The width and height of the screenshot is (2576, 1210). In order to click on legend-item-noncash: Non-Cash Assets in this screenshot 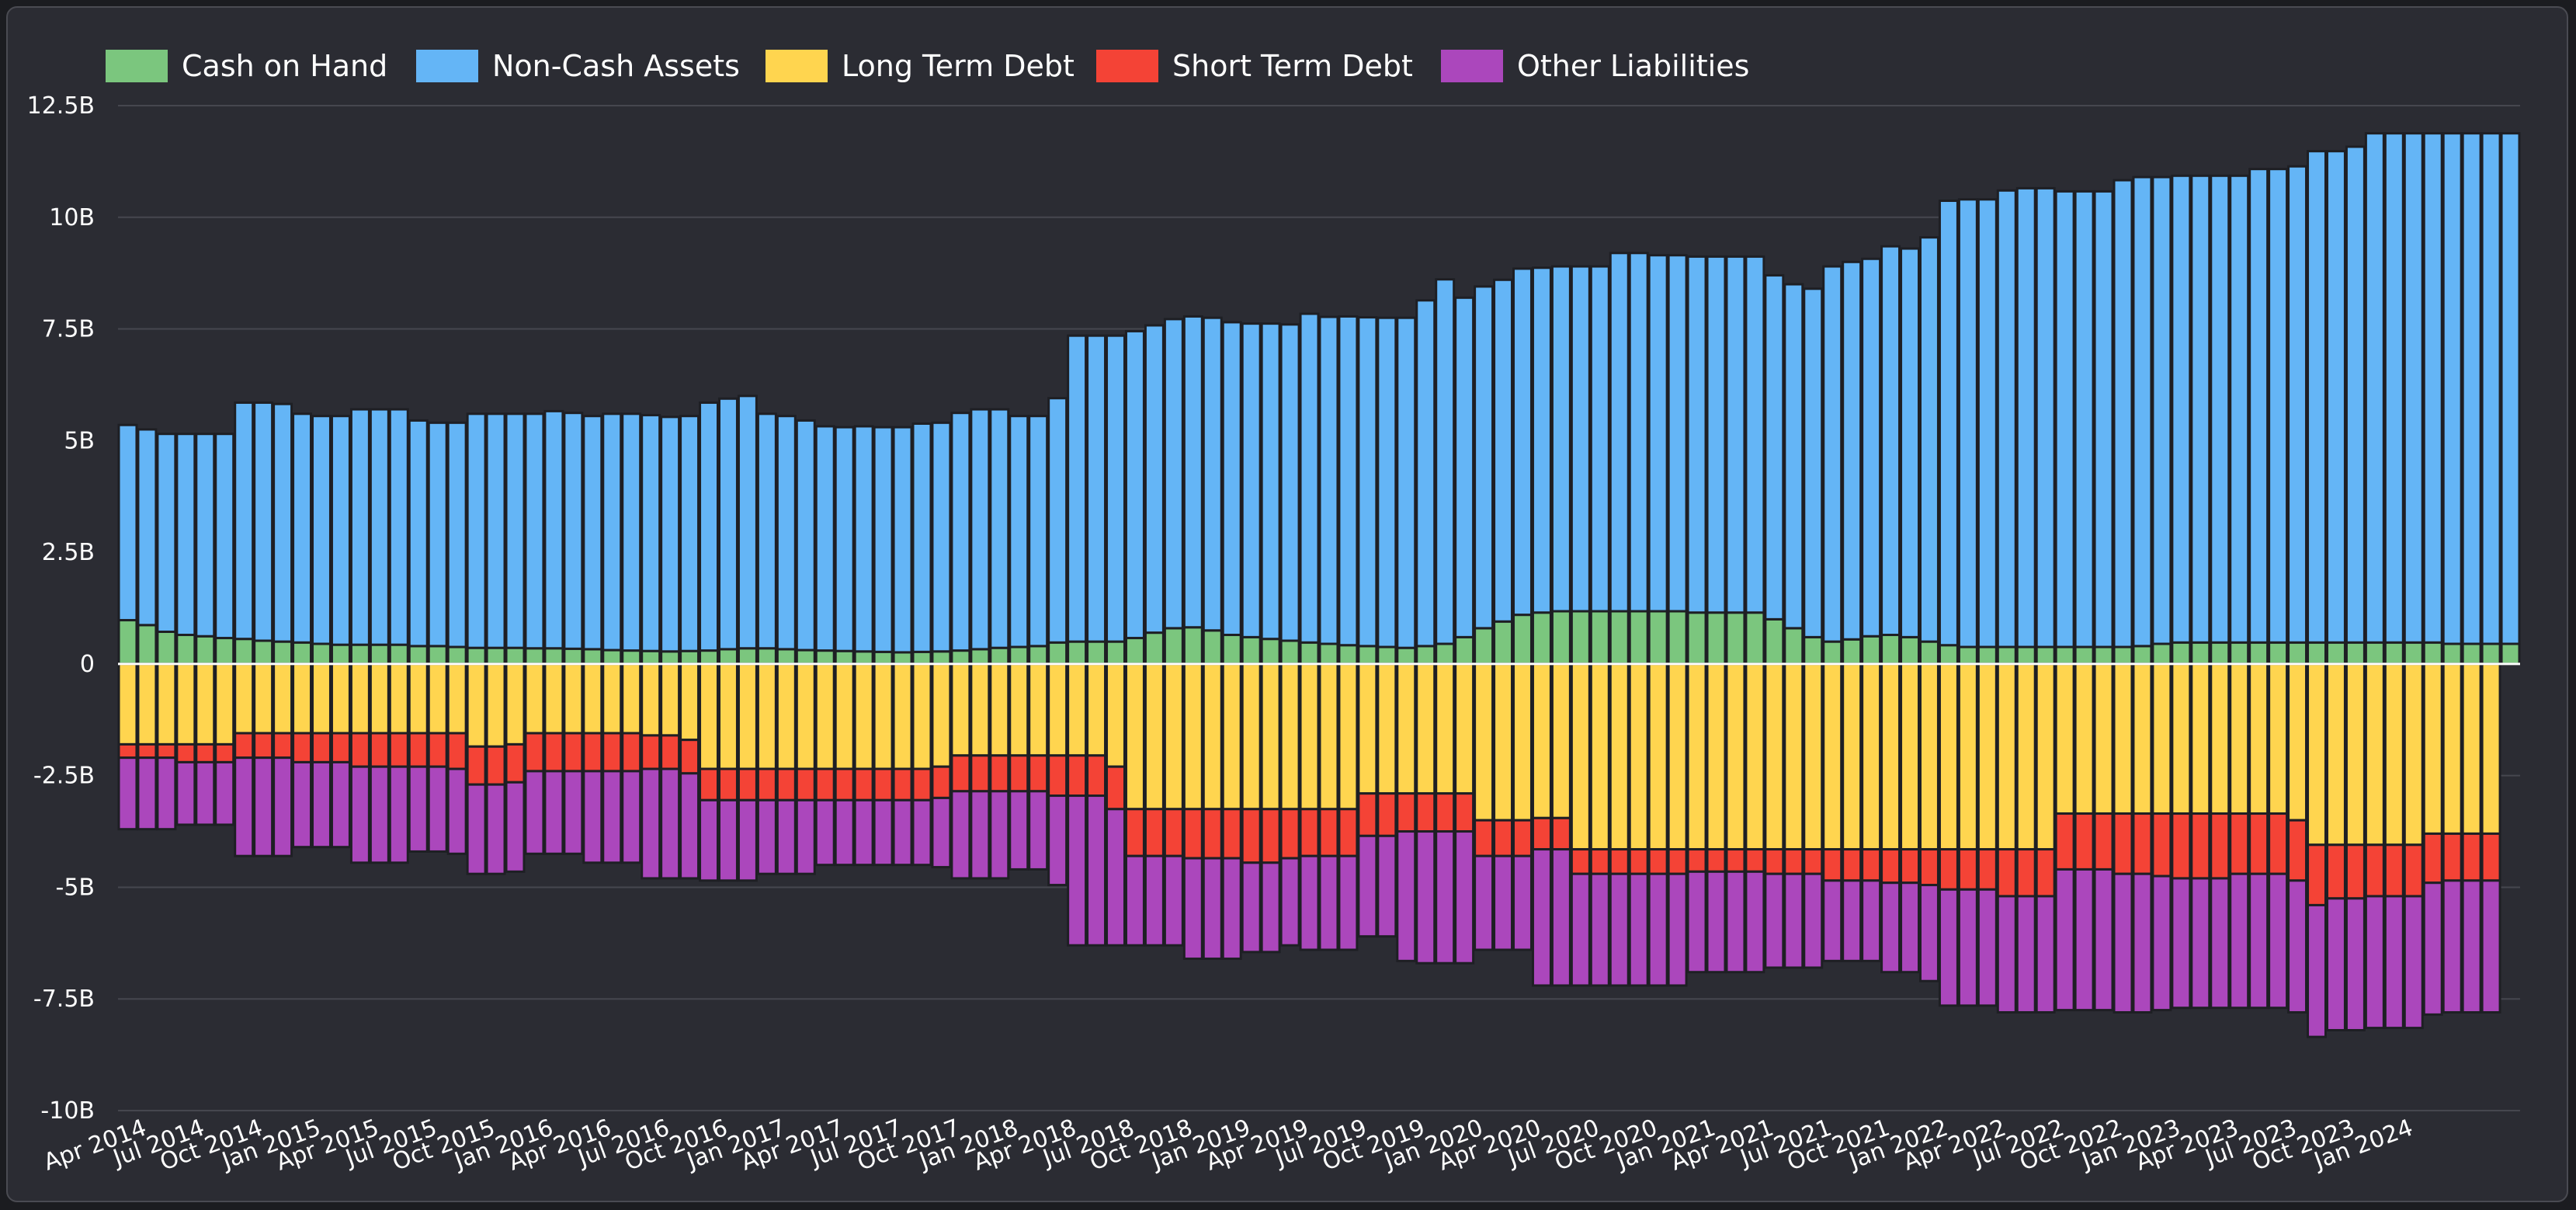, I will do `click(578, 66)`.